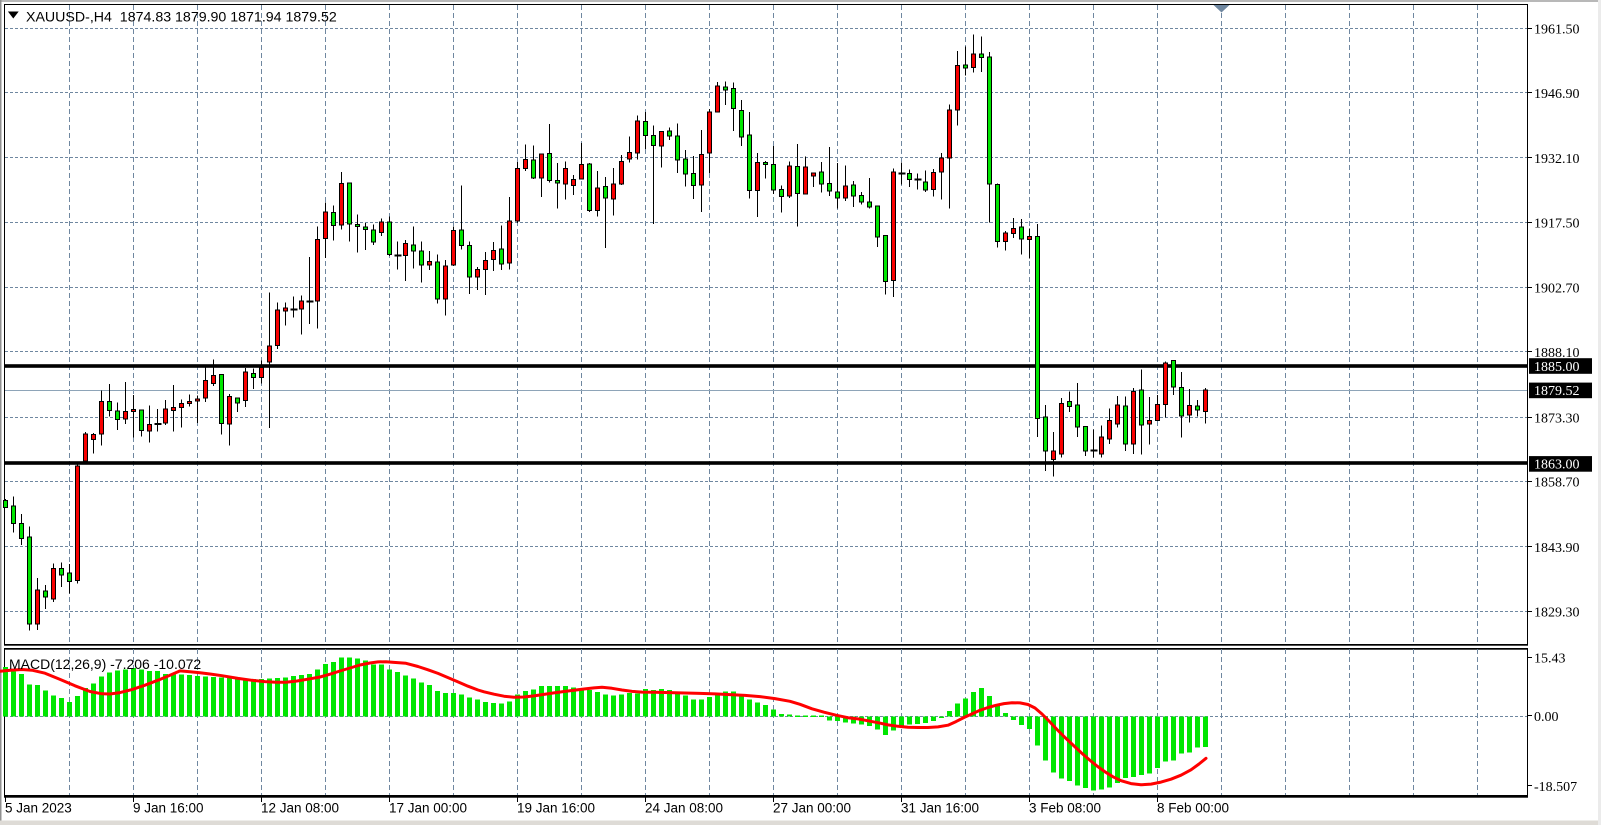  I want to click on svg-text: 1946.90, so click(1557, 94).